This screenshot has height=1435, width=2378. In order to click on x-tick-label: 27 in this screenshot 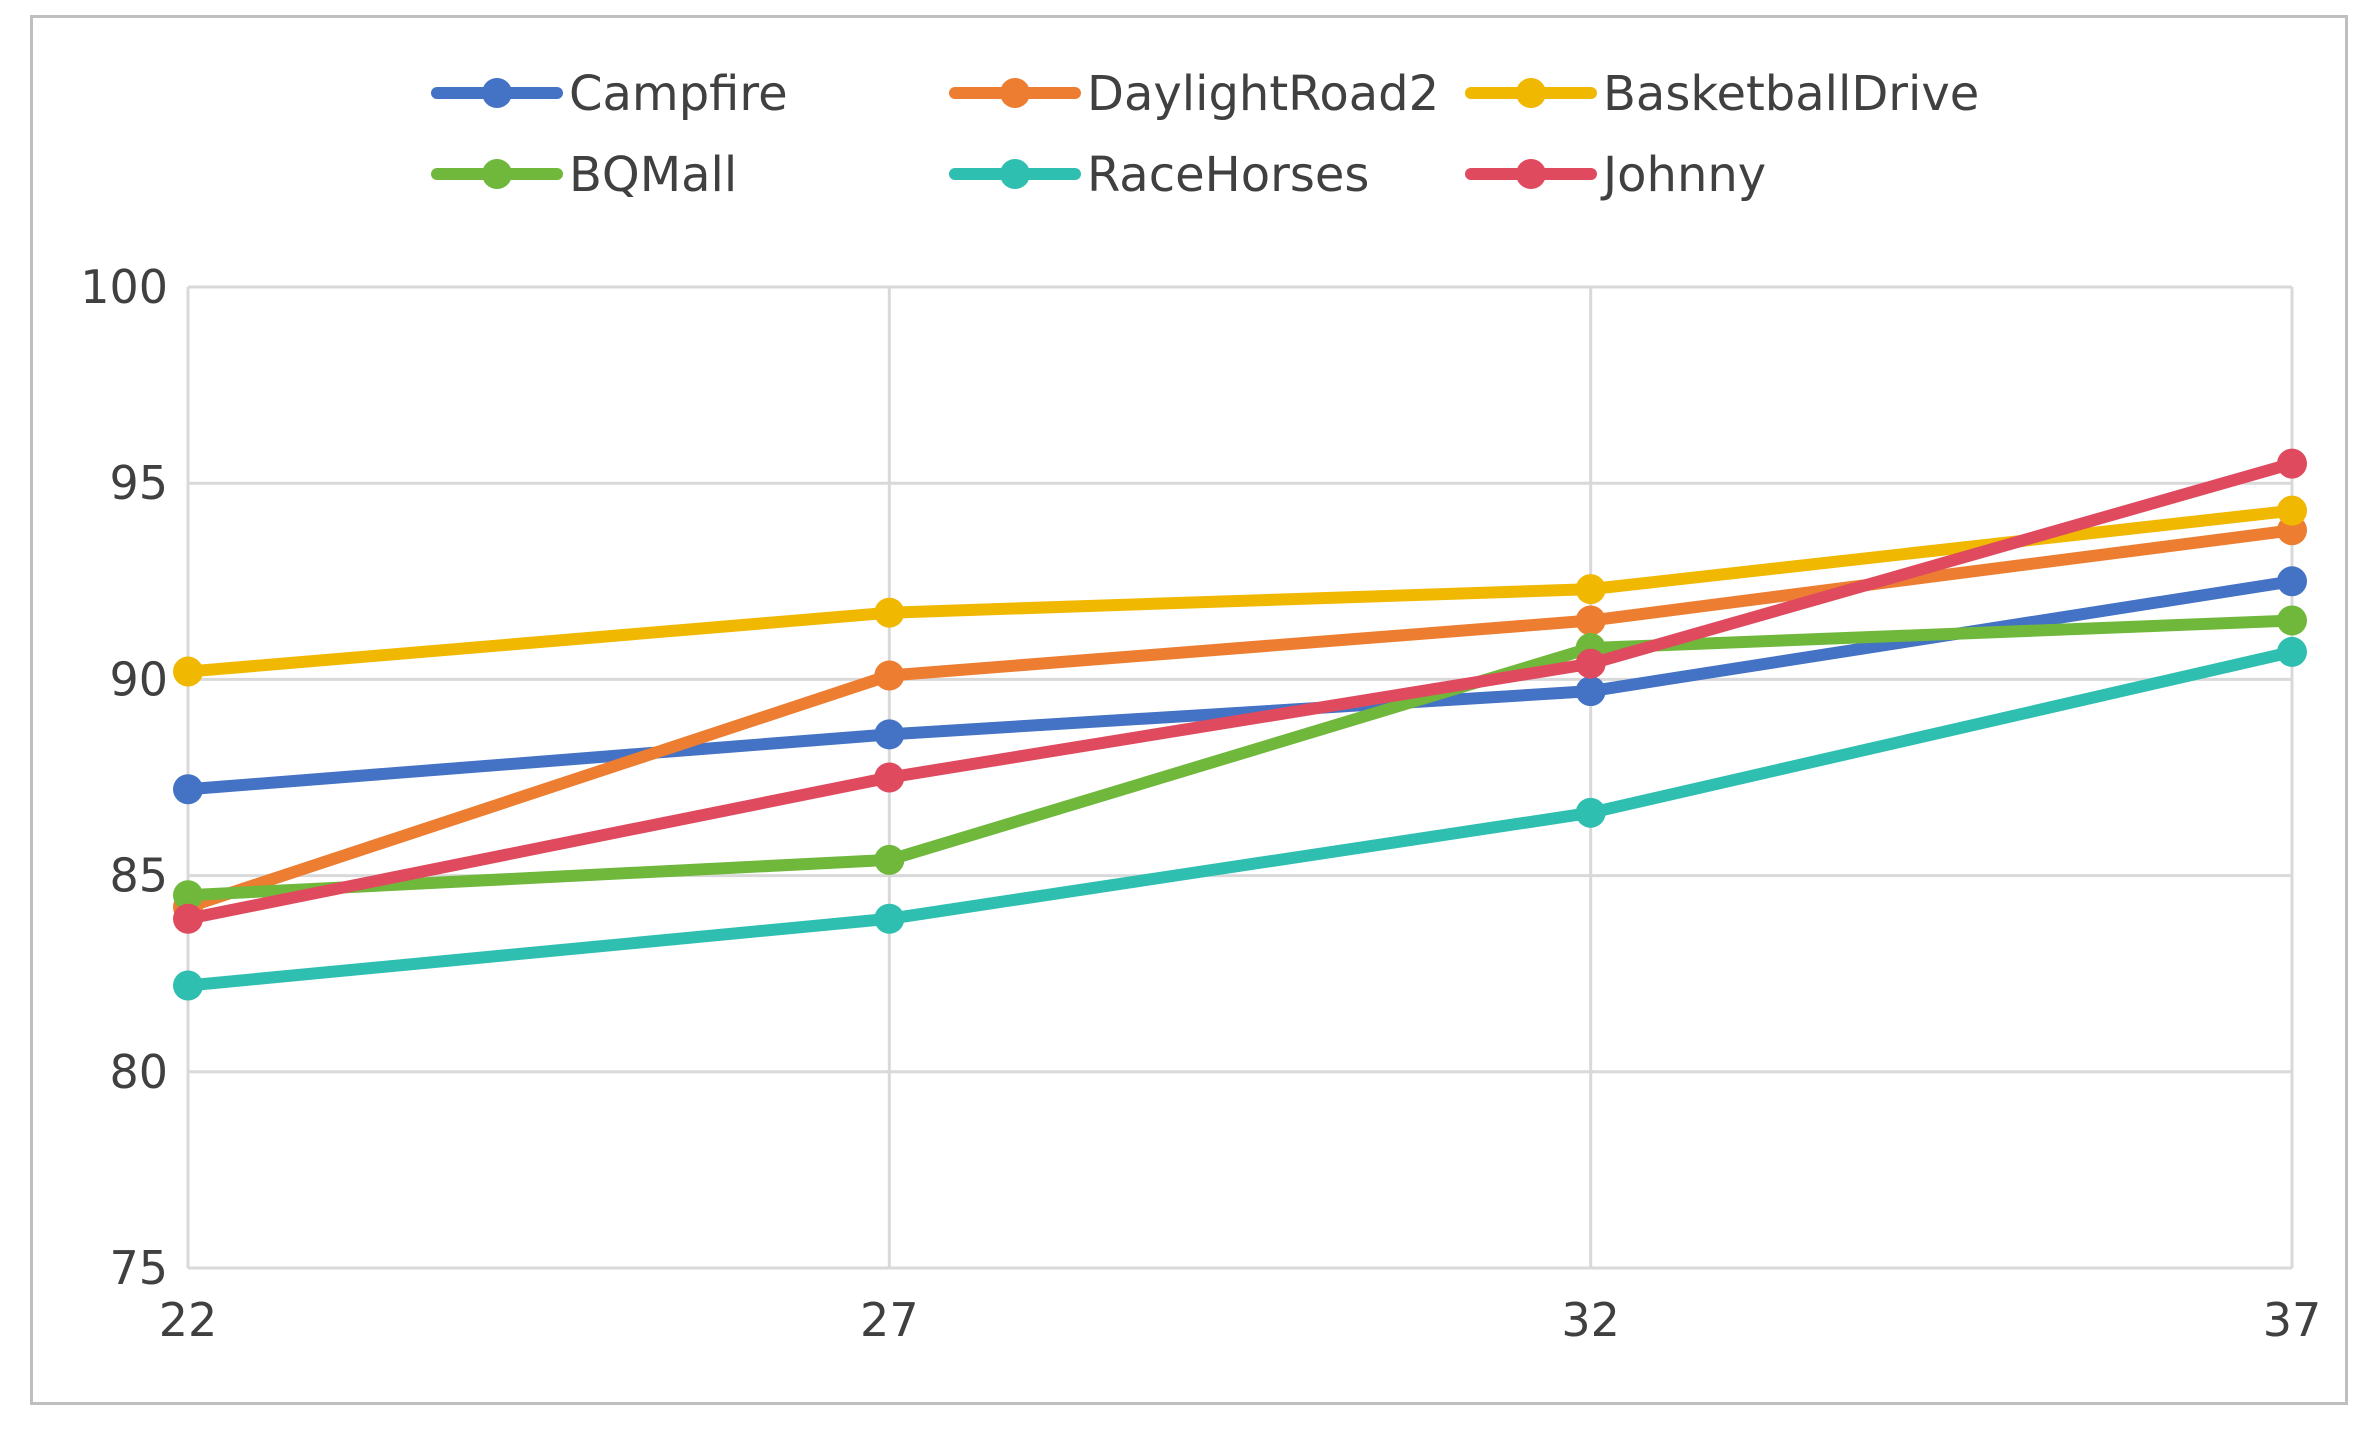, I will do `click(889, 1320)`.